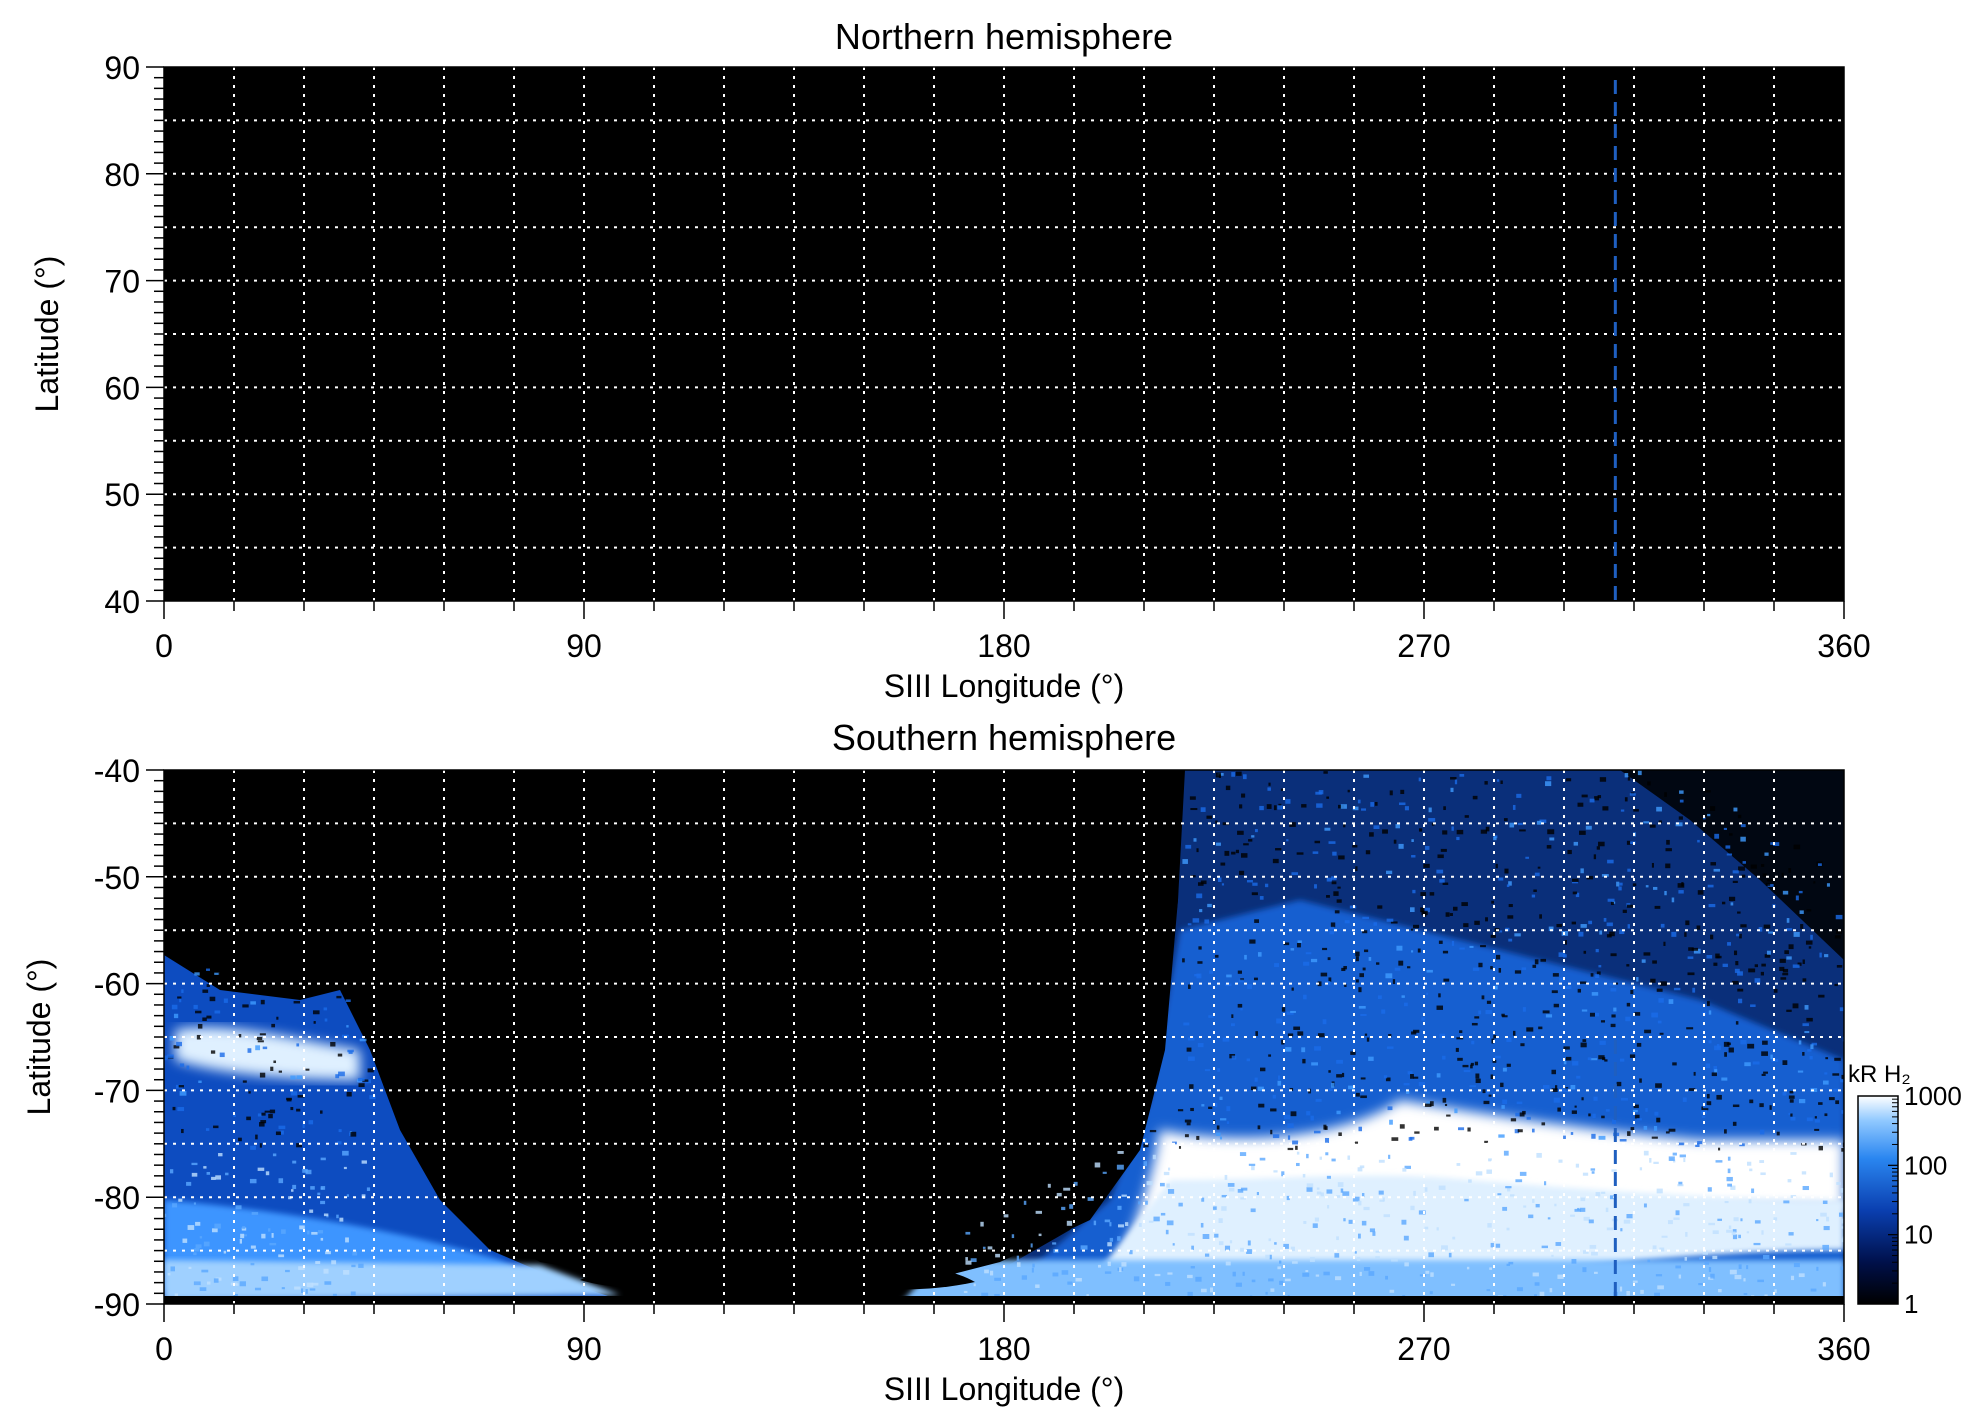 Image resolution: width=1983 pixels, height=1423 pixels. What do you see at coordinates (1004, 1300) in the screenshot?
I see `south-bottom-strip` at bounding box center [1004, 1300].